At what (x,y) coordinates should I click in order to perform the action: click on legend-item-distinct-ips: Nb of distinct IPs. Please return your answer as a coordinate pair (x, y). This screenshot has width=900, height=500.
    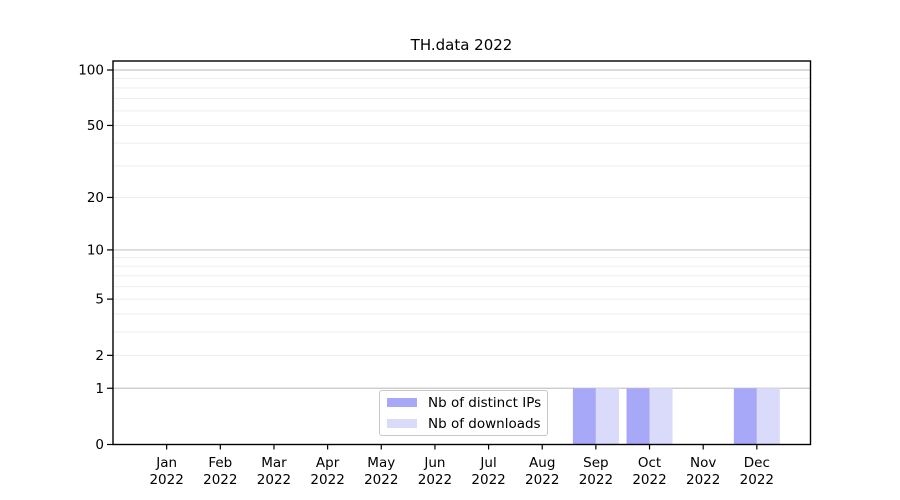
    Looking at the image, I should click on (464, 402).